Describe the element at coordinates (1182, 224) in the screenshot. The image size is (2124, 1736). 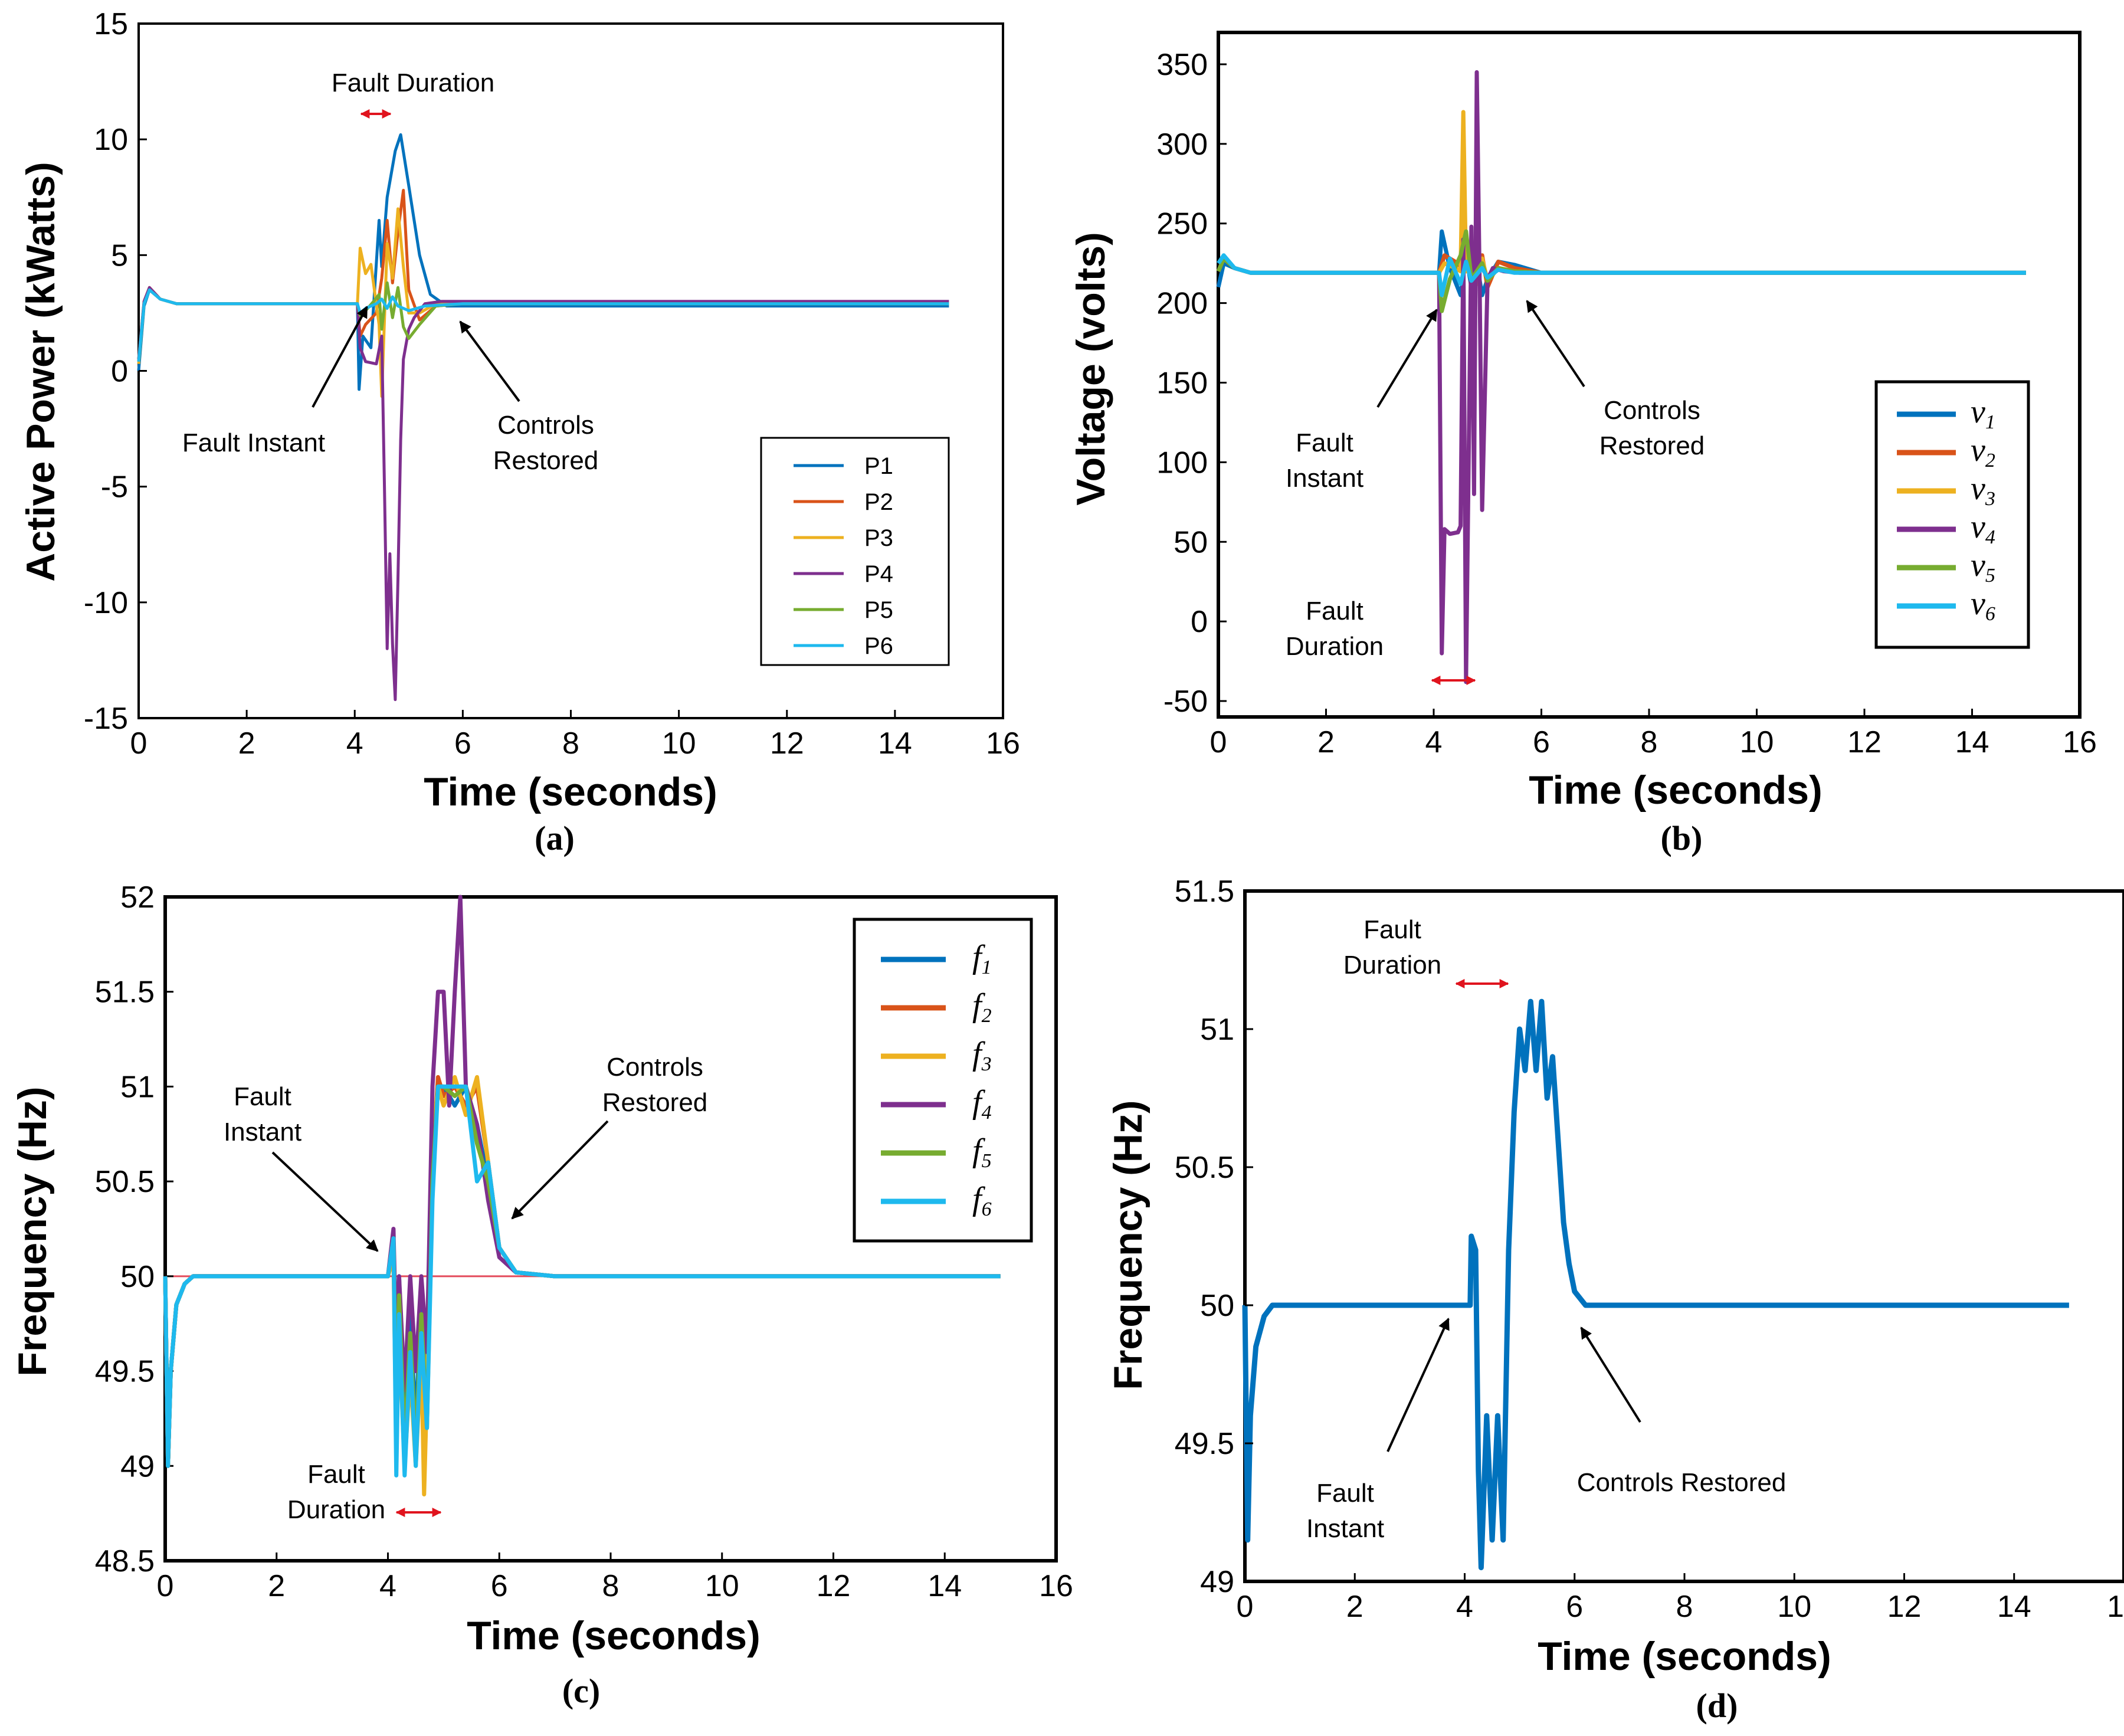
I see `y-tick-label: 250` at that location.